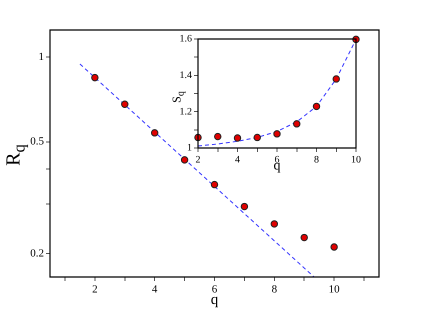 This screenshot has height=327, width=436. I want to click on y-tick-label: 0.5, so click(37, 142).